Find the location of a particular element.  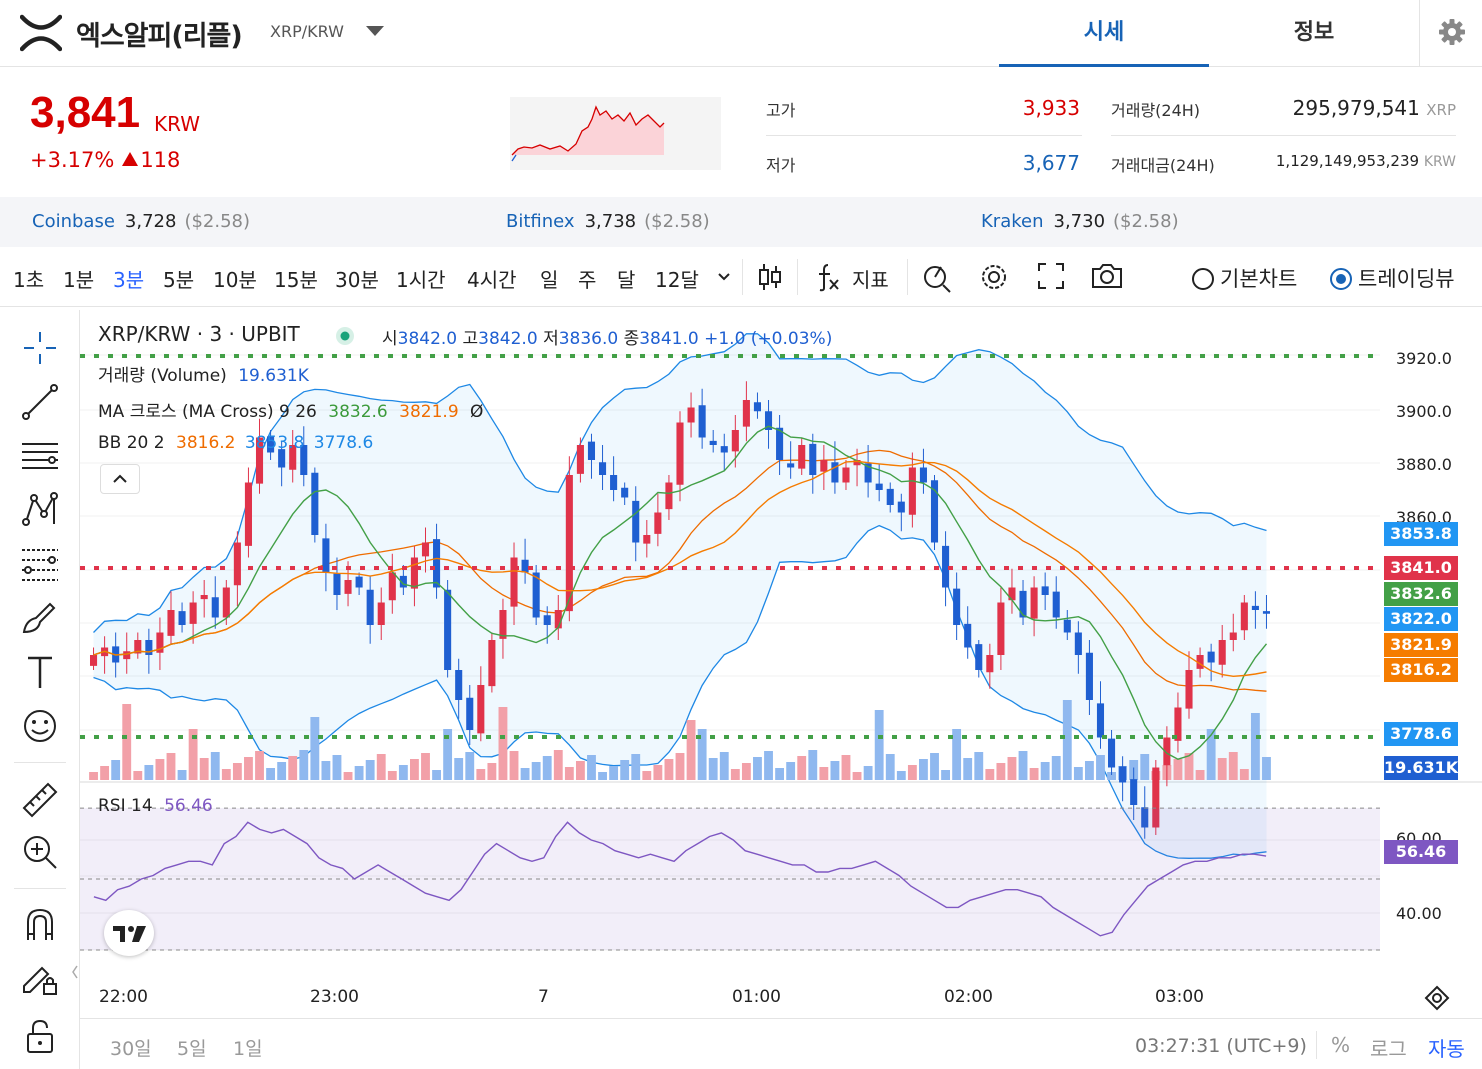

range-5d: 5일 is located at coordinates (192, 1049).